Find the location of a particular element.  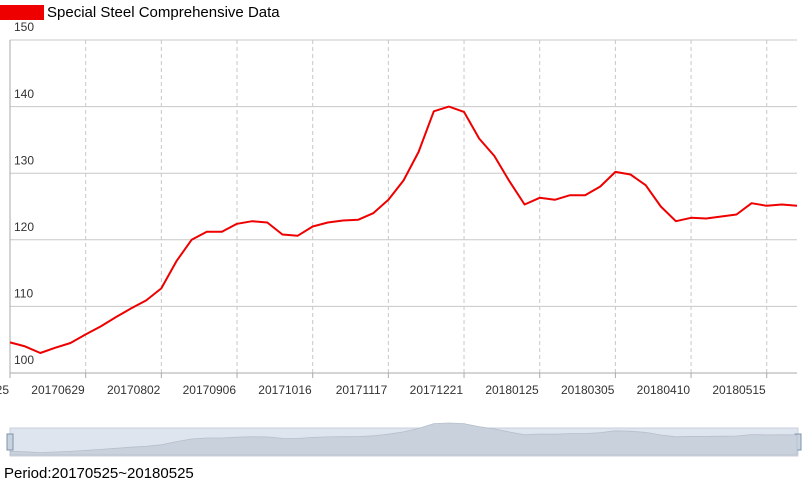

x-tick-label: 20180515 is located at coordinates (739, 390).